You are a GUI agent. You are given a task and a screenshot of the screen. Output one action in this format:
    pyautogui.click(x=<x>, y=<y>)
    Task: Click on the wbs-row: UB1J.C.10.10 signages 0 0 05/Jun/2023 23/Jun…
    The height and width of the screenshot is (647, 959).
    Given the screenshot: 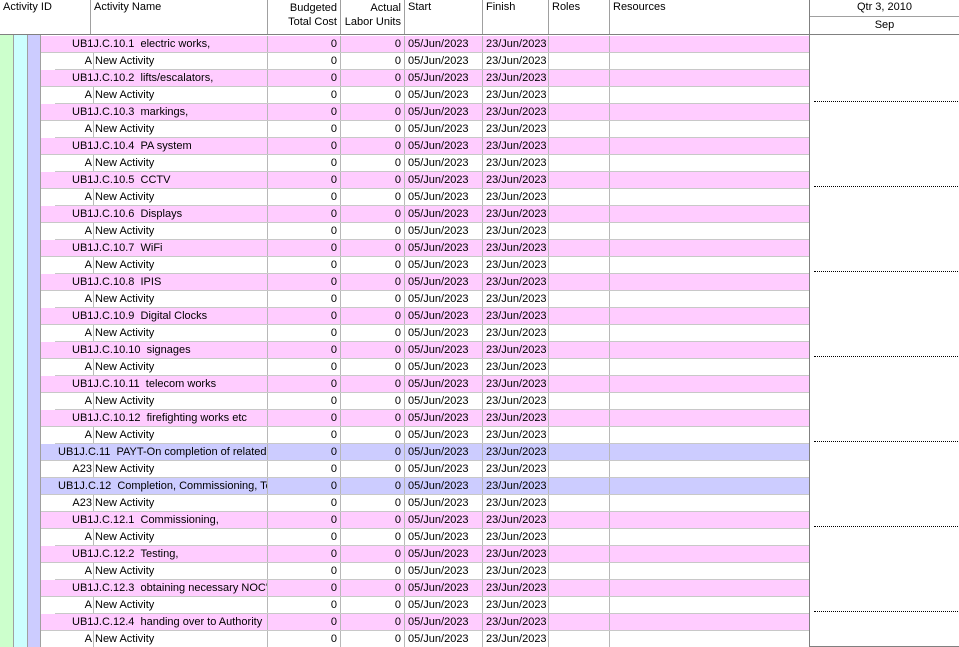 What is the action you would take?
    pyautogui.click(x=425, y=350)
    